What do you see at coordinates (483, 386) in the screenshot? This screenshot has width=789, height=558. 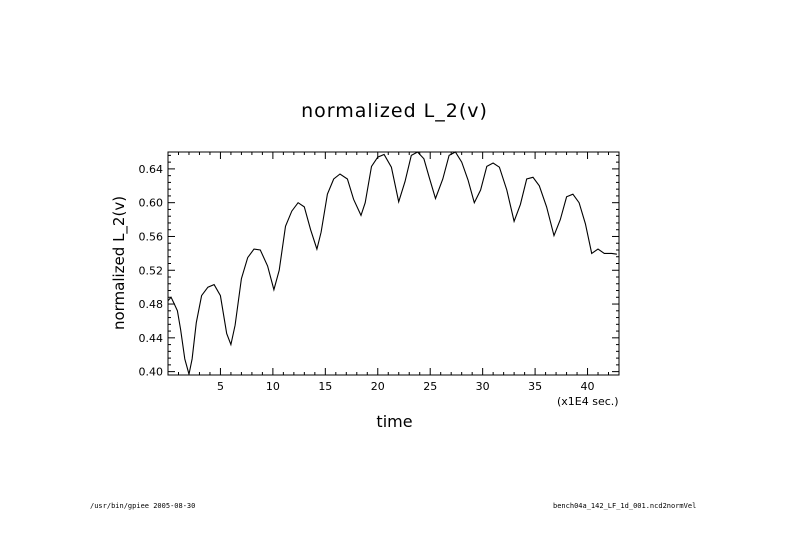 I see `x-tick-label: 30` at bounding box center [483, 386].